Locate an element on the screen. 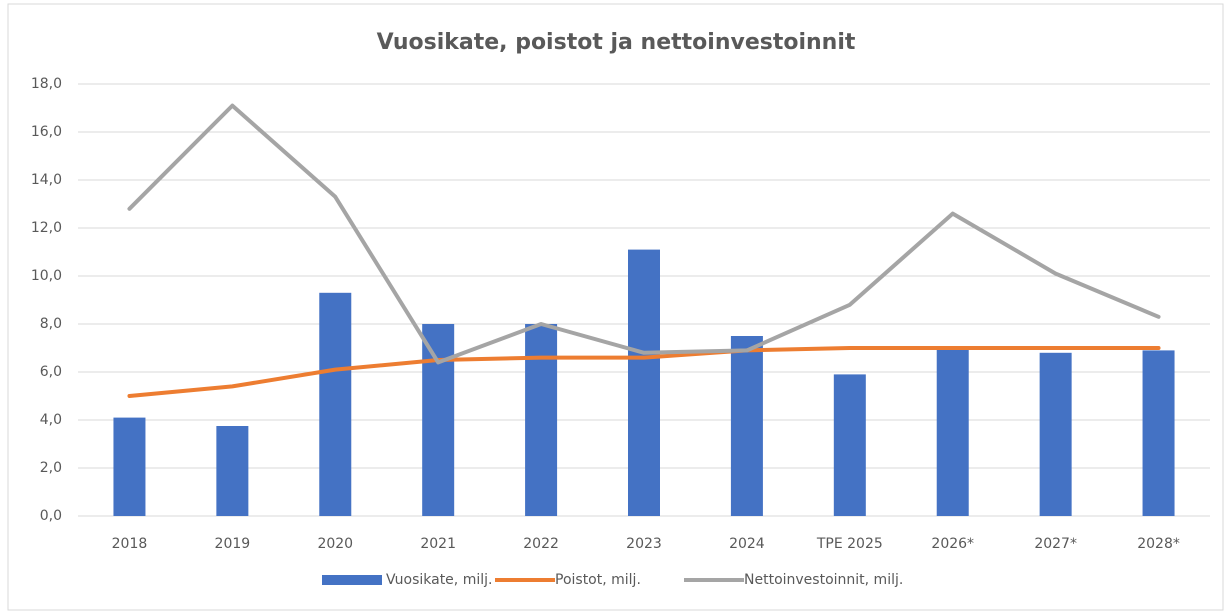 This screenshot has width=1231, height=615. y-tick-label: 2,0 is located at coordinates (51, 468).